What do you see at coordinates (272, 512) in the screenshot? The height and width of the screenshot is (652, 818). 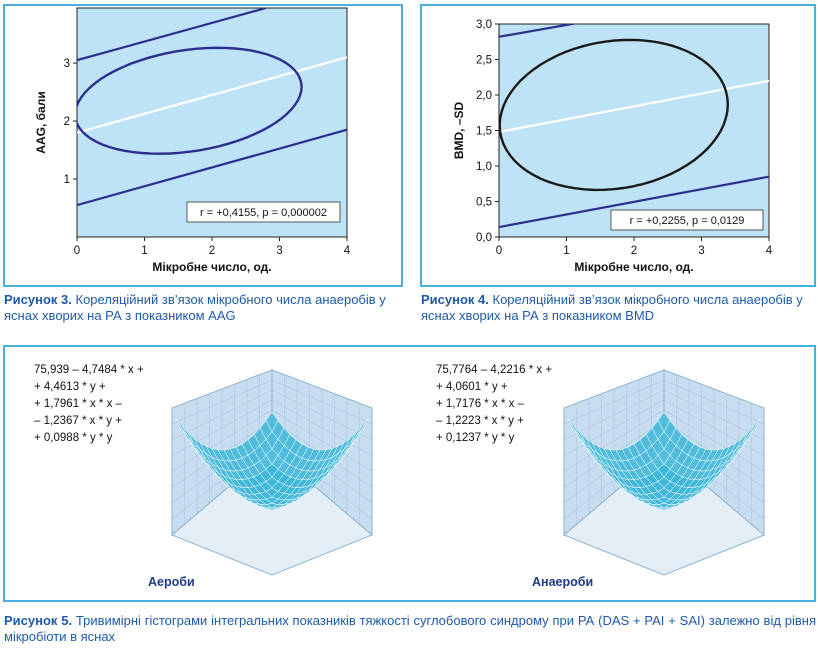 I see `aerobes-floor` at bounding box center [272, 512].